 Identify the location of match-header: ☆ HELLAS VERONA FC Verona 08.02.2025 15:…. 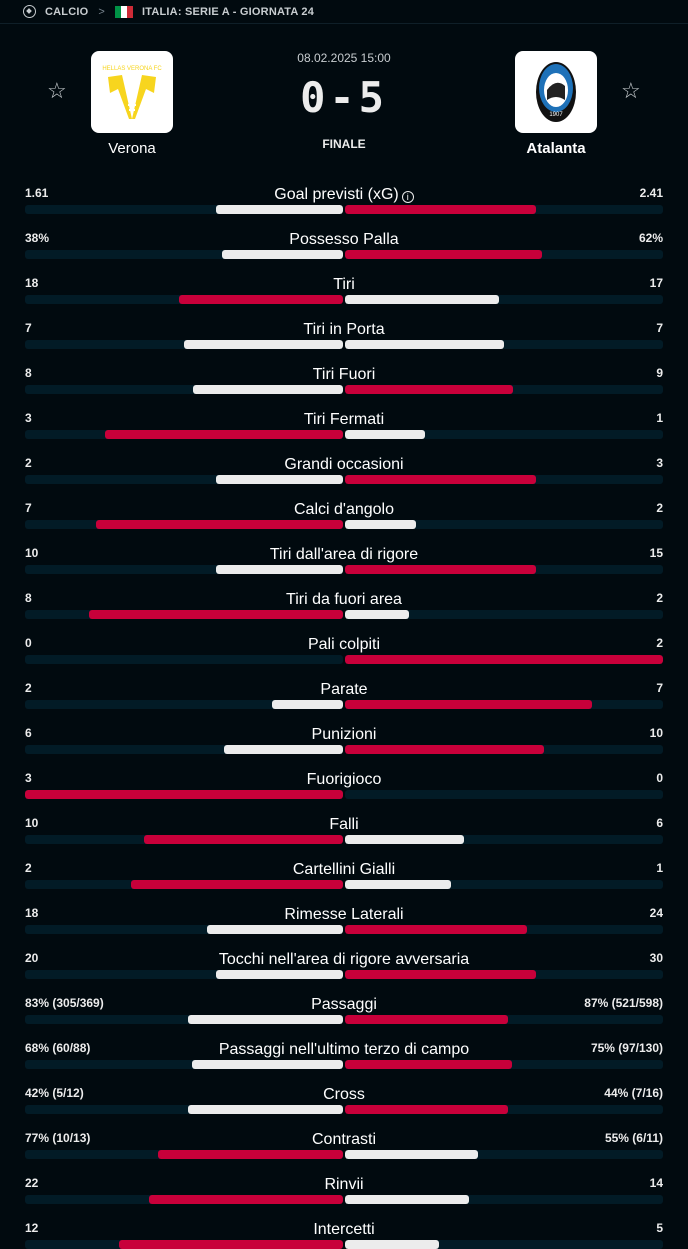
(344, 100).